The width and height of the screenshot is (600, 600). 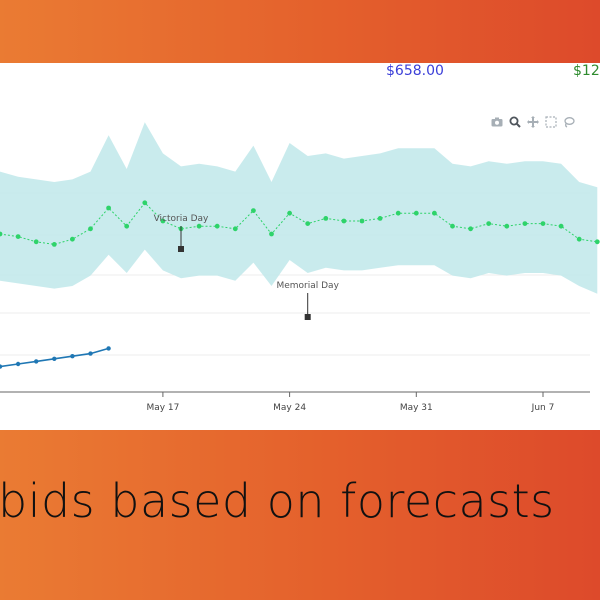 What do you see at coordinates (569, 122) in the screenshot?
I see `lasso-icon` at bounding box center [569, 122].